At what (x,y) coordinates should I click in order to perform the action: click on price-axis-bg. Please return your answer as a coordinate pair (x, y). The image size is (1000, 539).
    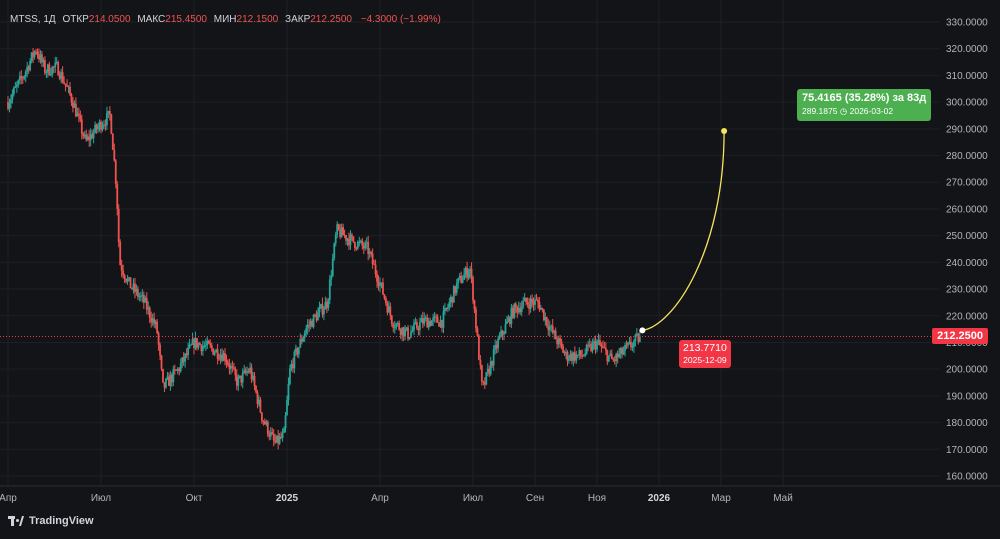
    Looking at the image, I should click on (970, 243).